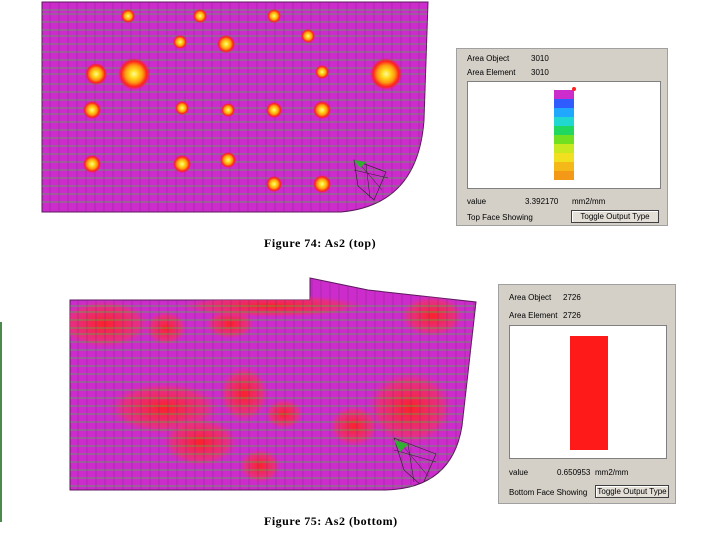  I want to click on result-bar, so click(589, 393).